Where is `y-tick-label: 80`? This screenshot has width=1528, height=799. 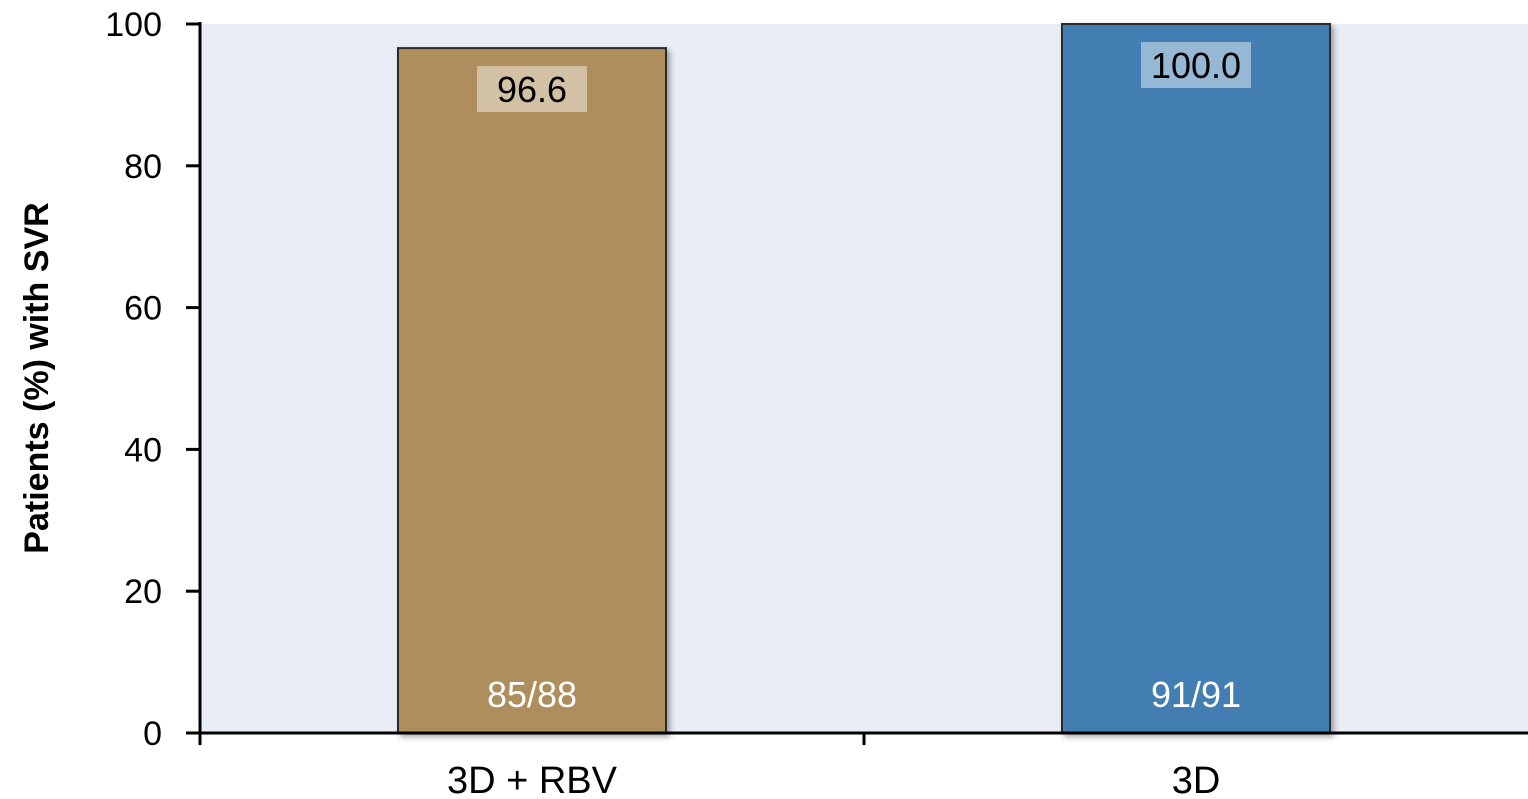
y-tick-label: 80 is located at coordinates (143, 167).